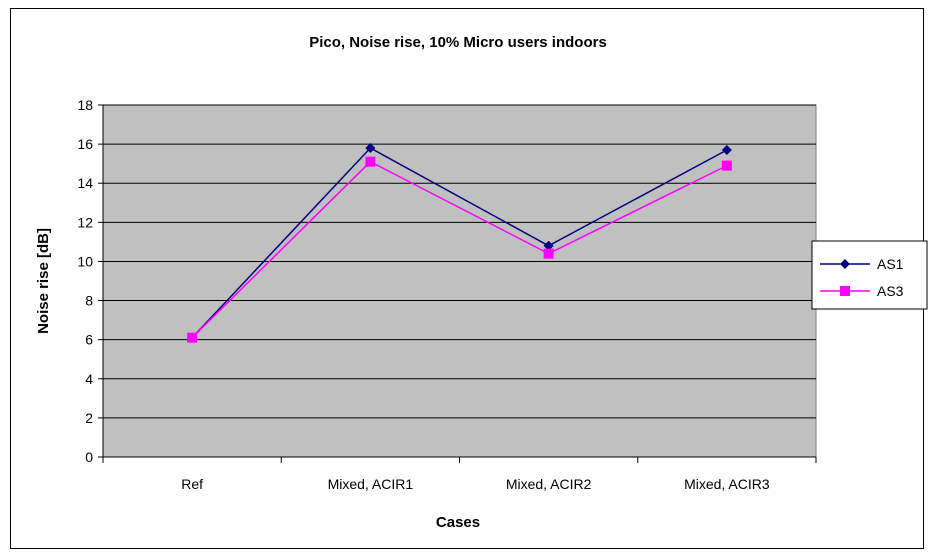 The height and width of the screenshot is (557, 931). I want to click on y-tick-label: 16, so click(85, 144).